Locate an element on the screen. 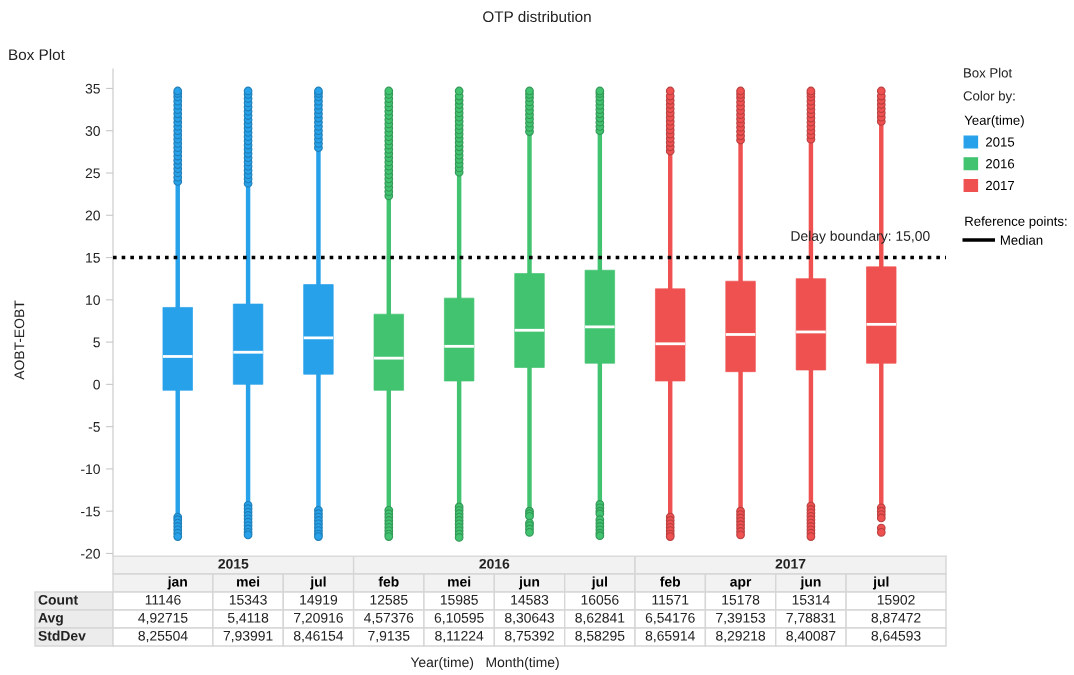  text: 7,20916 is located at coordinates (318, 618).